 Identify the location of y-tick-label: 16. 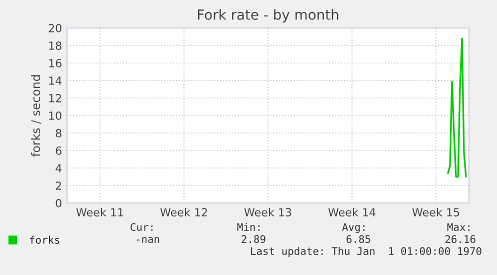
(55, 63).